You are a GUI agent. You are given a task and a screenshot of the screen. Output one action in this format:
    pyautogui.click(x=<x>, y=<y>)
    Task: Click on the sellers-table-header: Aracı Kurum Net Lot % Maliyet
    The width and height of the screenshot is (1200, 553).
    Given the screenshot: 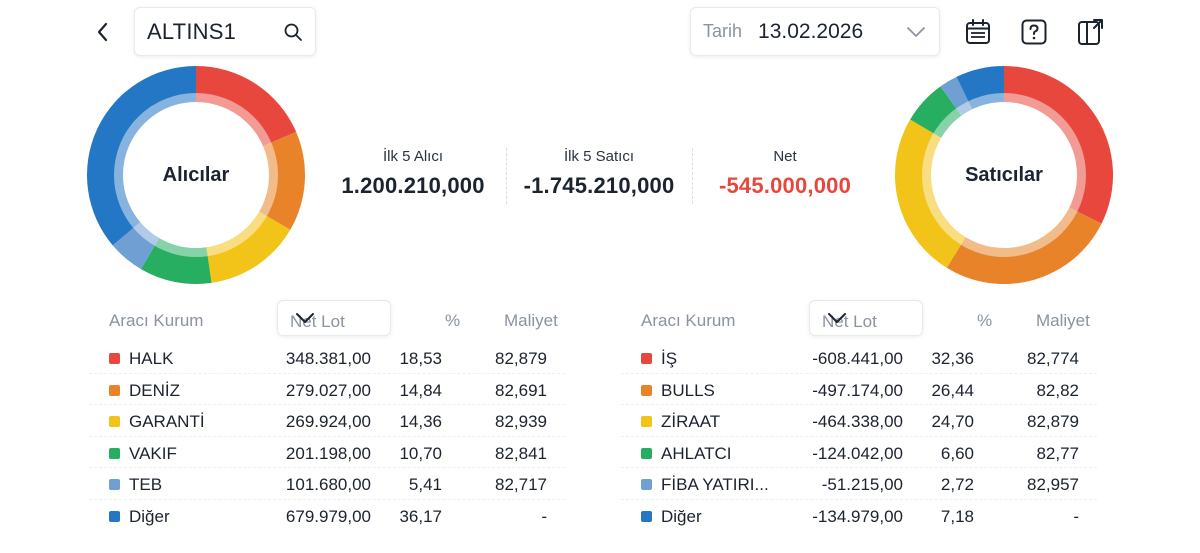 What is the action you would take?
    pyautogui.click(x=859, y=319)
    